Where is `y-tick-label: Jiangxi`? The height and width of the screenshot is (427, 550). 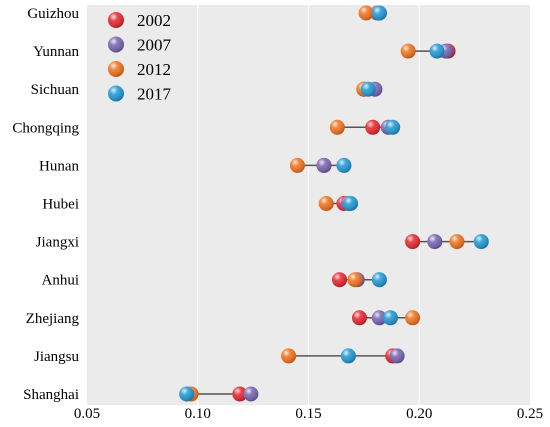 y-tick-label: Jiangxi is located at coordinates (57, 243).